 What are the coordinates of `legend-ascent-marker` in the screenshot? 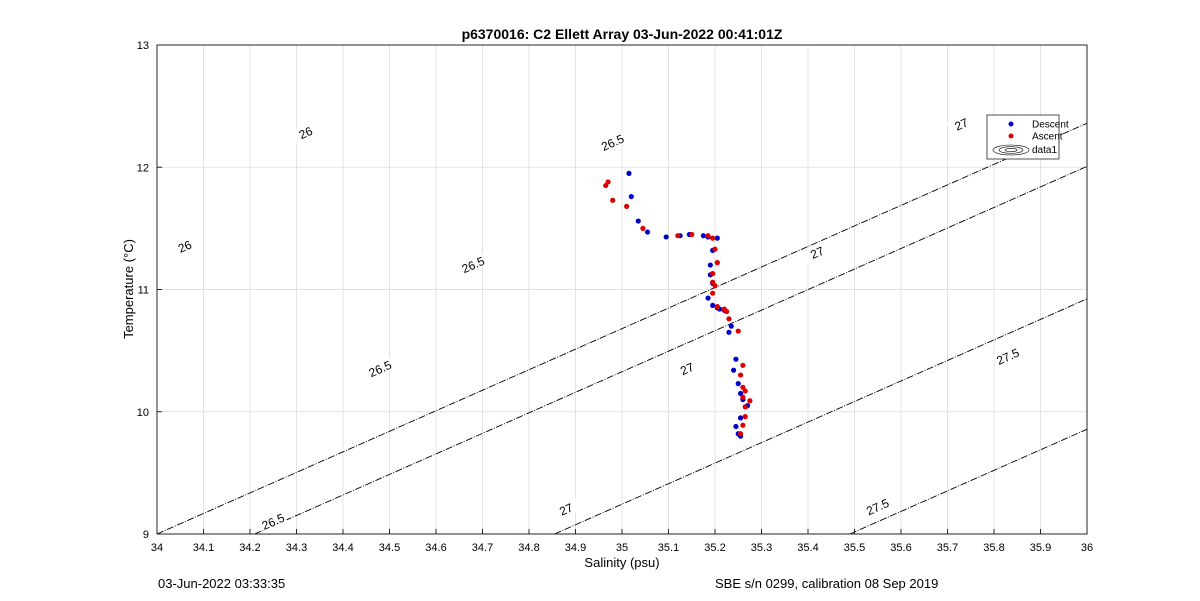 It's located at (1011, 136).